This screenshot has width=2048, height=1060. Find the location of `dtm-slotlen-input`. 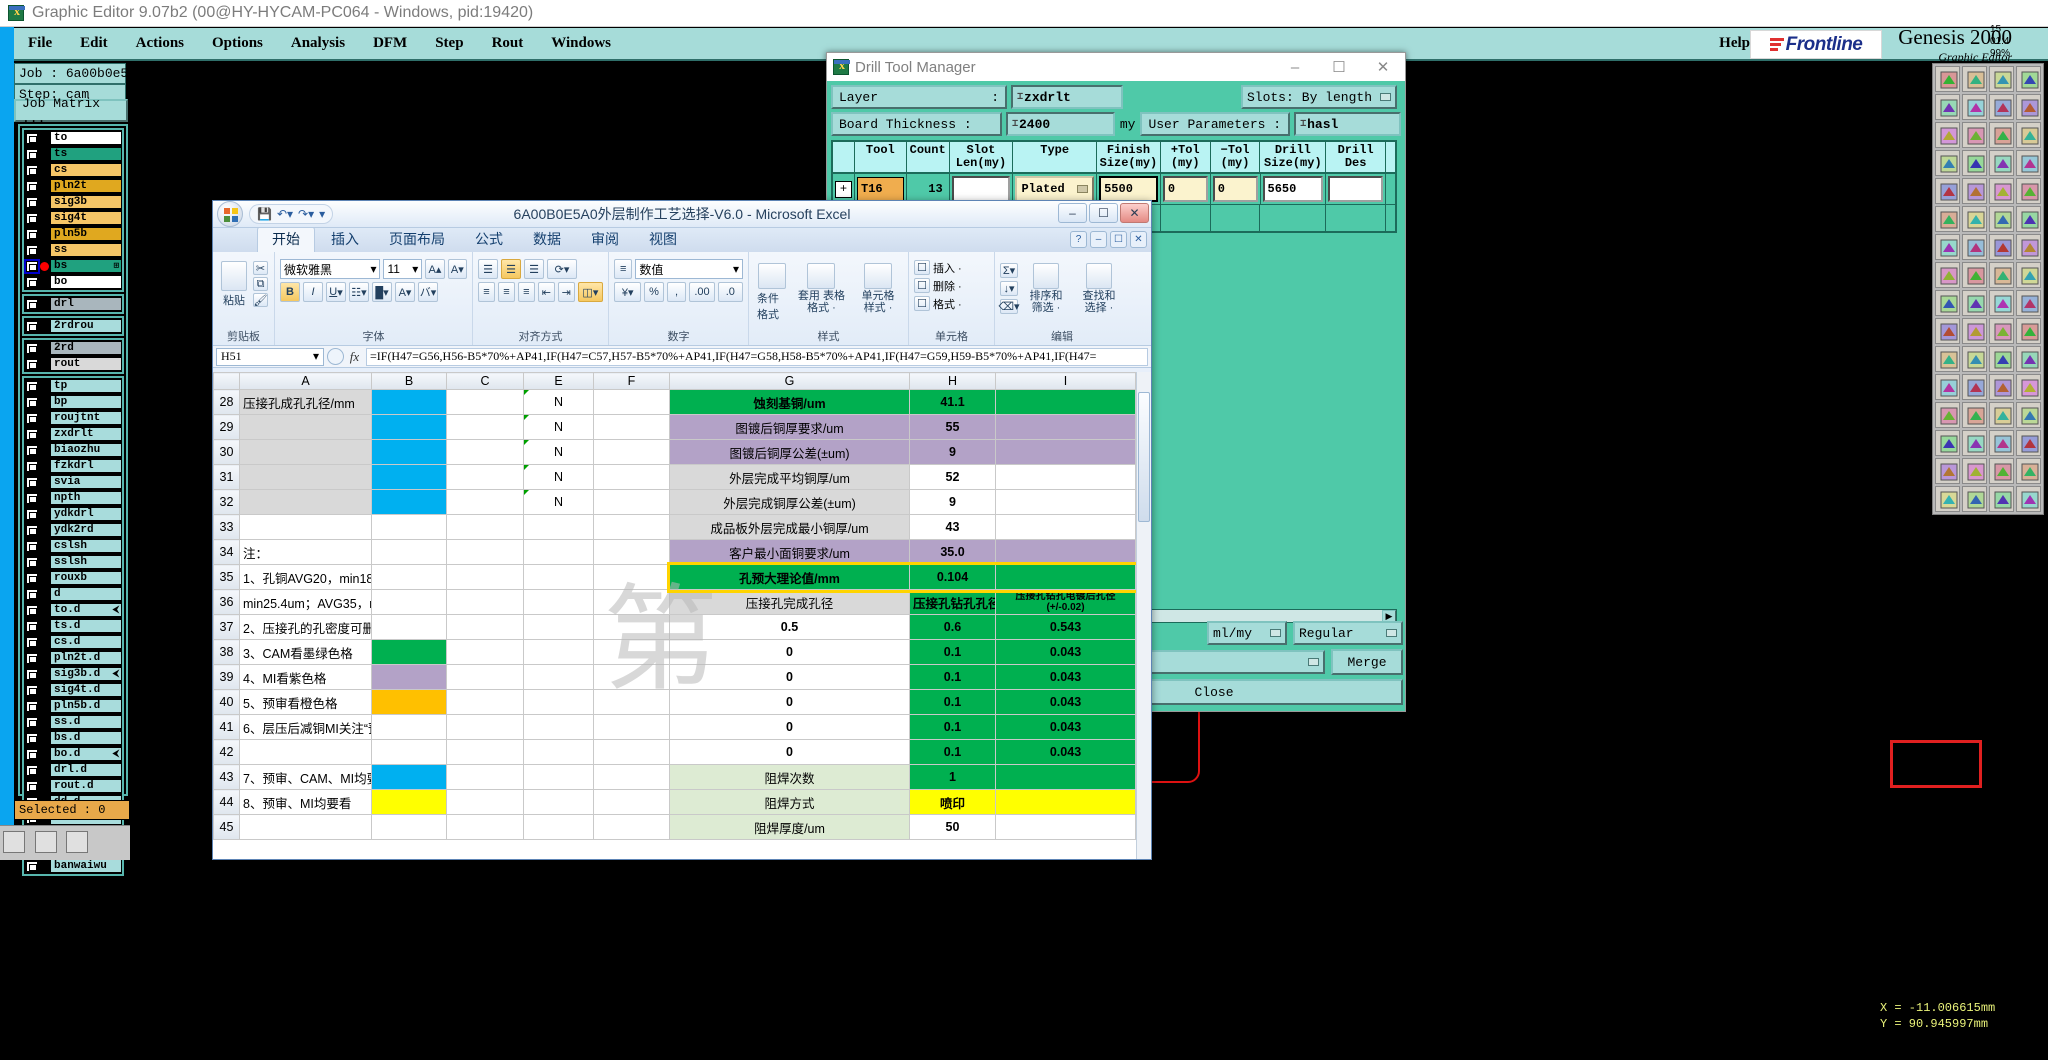

dtm-slotlen-input is located at coordinates (981, 189).